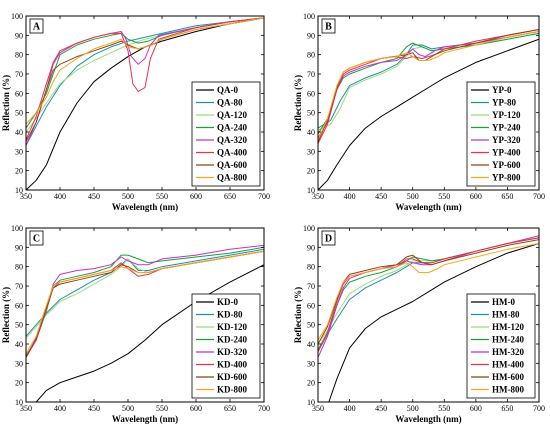 Image resolution: width=550 pixels, height=434 pixels. What do you see at coordinates (232, 377) in the screenshot?
I see `legend-label: KD-600` at bounding box center [232, 377].